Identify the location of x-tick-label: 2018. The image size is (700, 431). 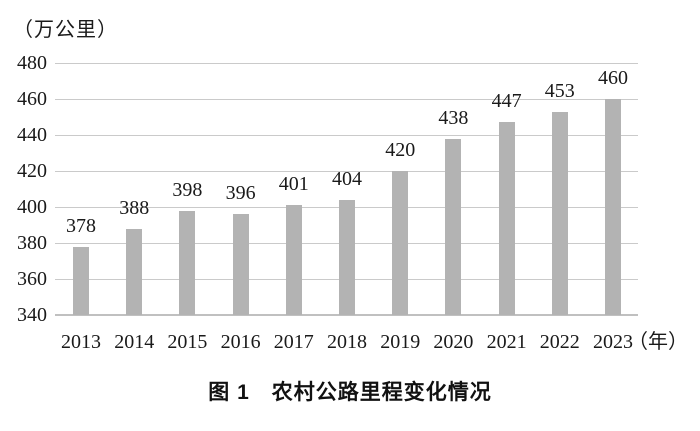
(347, 342).